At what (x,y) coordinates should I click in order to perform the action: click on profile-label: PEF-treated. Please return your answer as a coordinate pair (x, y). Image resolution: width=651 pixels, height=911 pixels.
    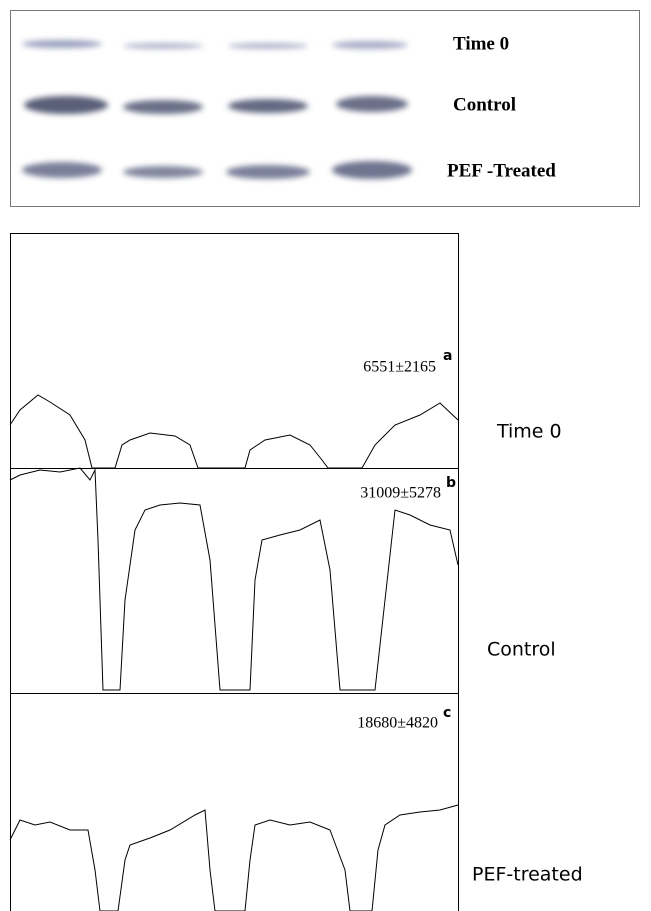
    Looking at the image, I should click on (527, 875).